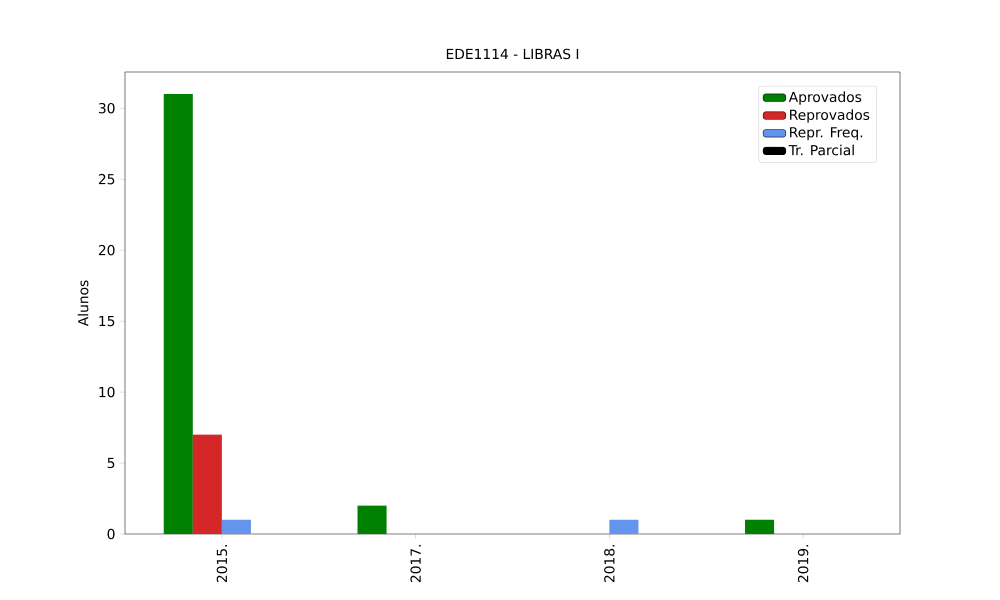 The image size is (1000, 600). What do you see at coordinates (830, 116) in the screenshot?
I see `legend-label: Reprovados` at bounding box center [830, 116].